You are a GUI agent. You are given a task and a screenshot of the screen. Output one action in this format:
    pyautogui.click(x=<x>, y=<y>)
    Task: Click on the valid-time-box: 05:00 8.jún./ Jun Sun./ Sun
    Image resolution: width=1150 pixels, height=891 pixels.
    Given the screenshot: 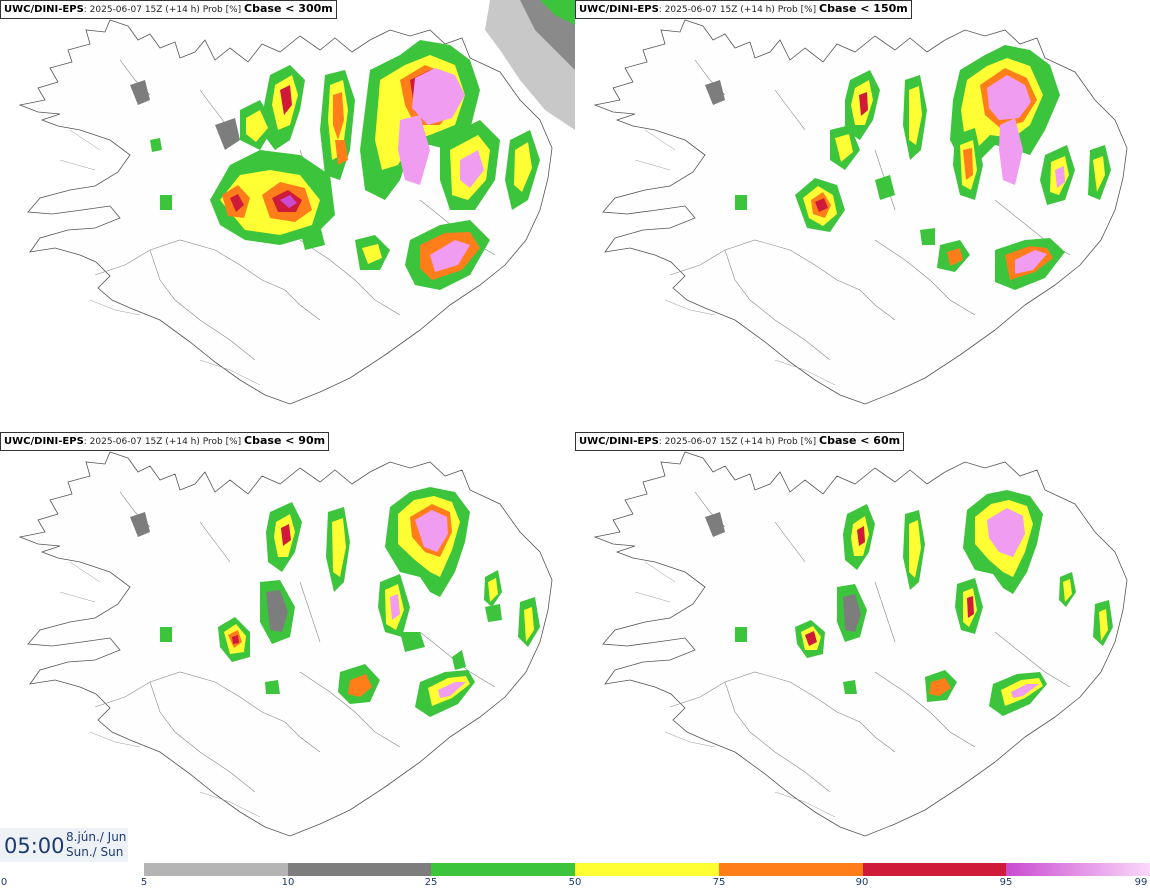 What is the action you would take?
    pyautogui.click(x=64, y=845)
    